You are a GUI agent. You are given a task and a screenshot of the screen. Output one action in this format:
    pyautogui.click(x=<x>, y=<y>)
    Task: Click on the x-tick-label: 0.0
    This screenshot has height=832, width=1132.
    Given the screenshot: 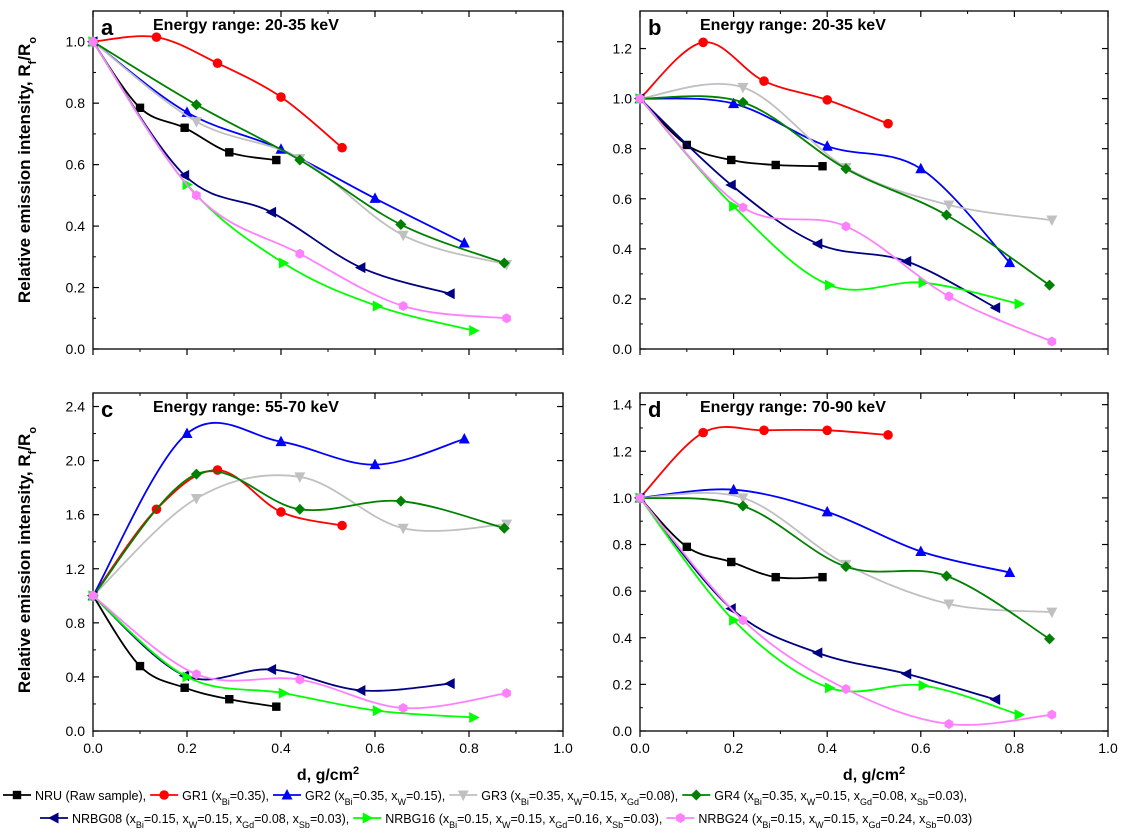 What is the action you would take?
    pyautogui.click(x=93, y=748)
    